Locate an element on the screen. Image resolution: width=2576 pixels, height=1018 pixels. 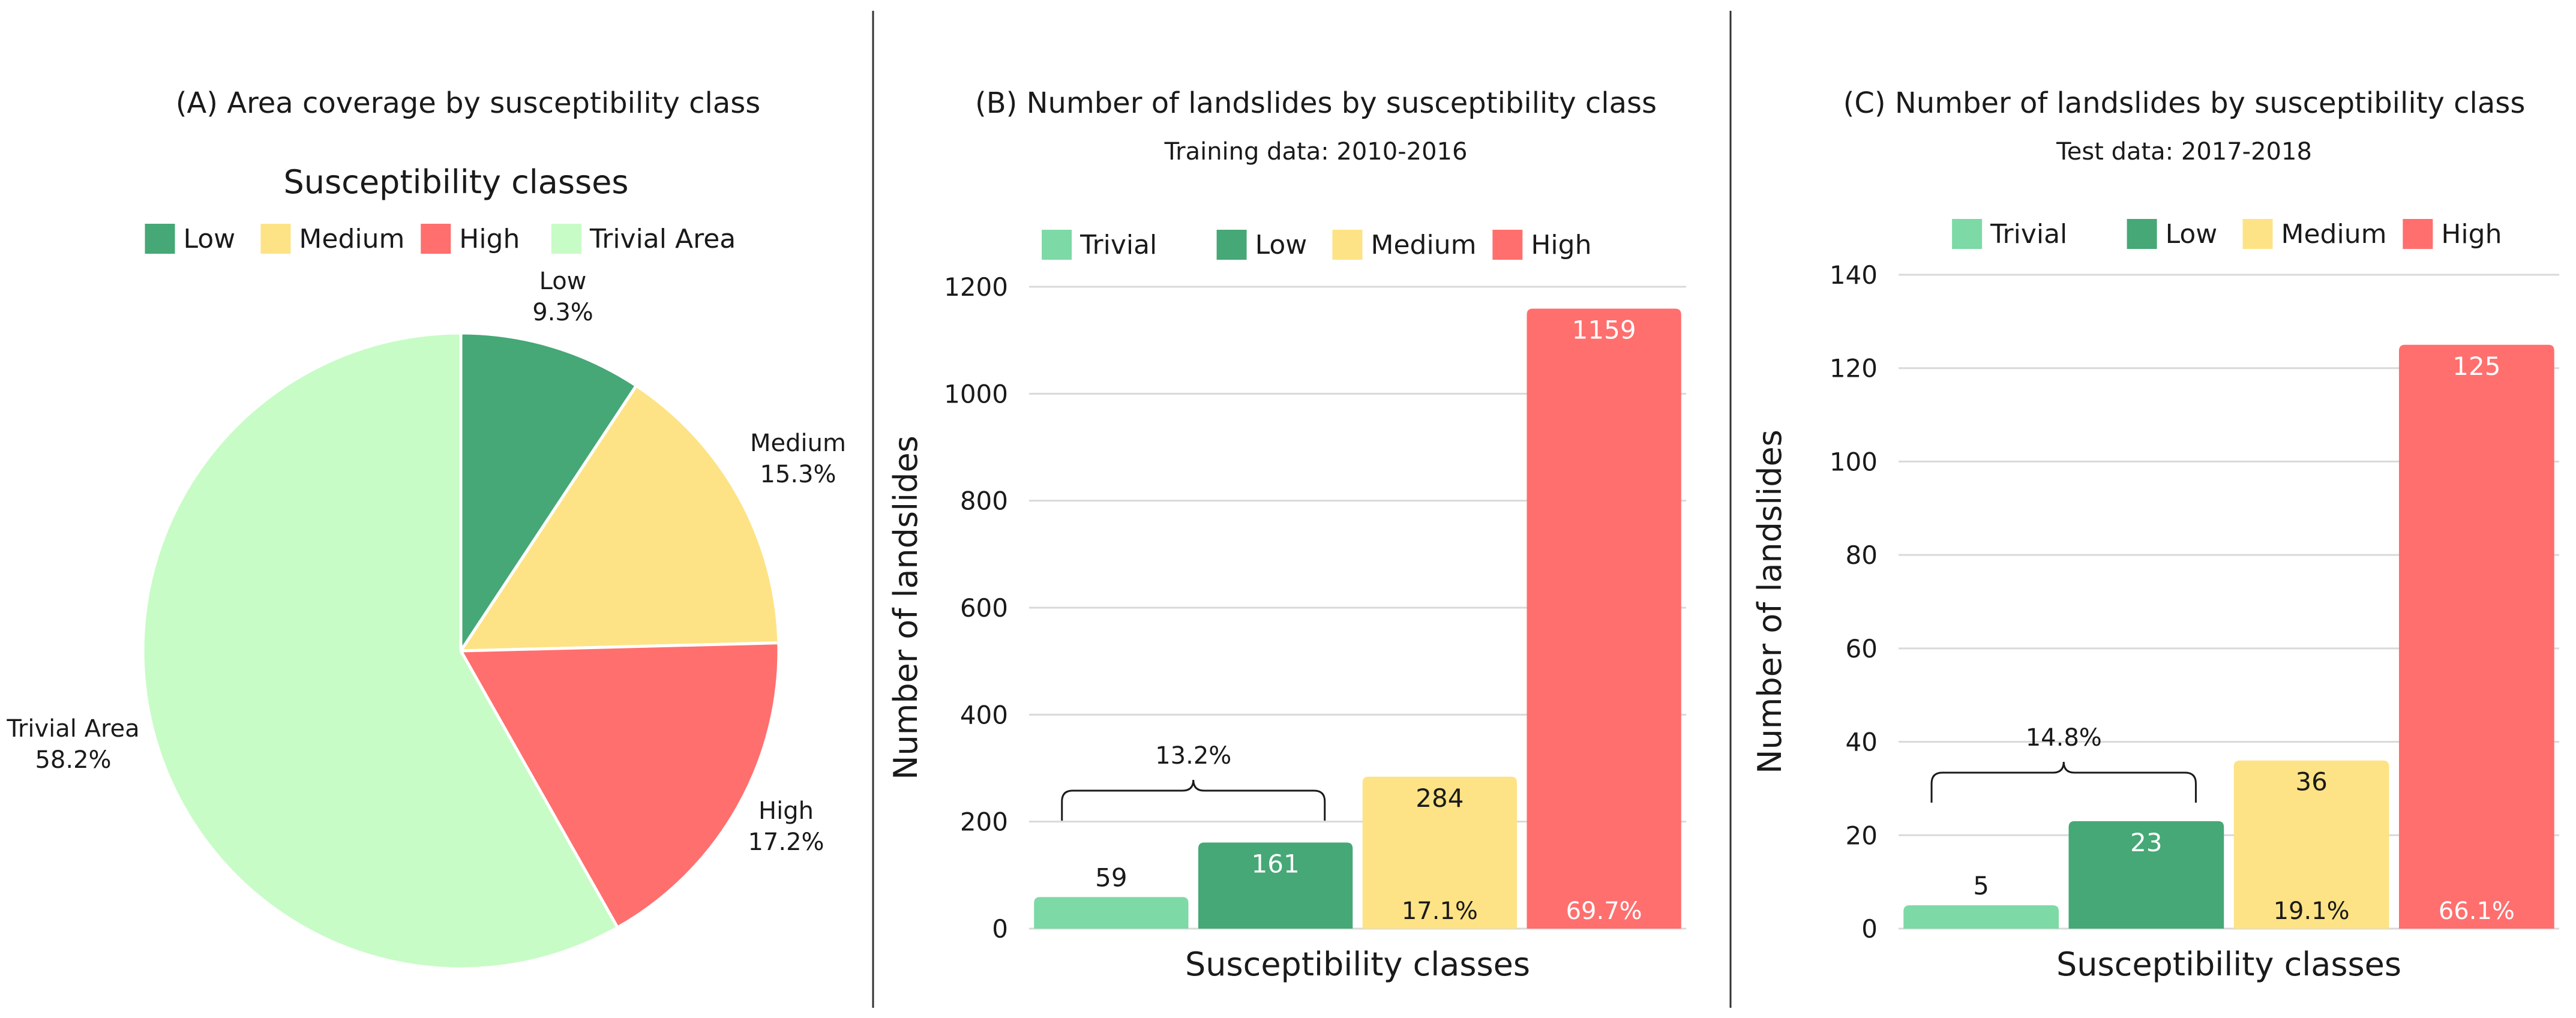
test-legend-swatch-high is located at coordinates (2418, 234).